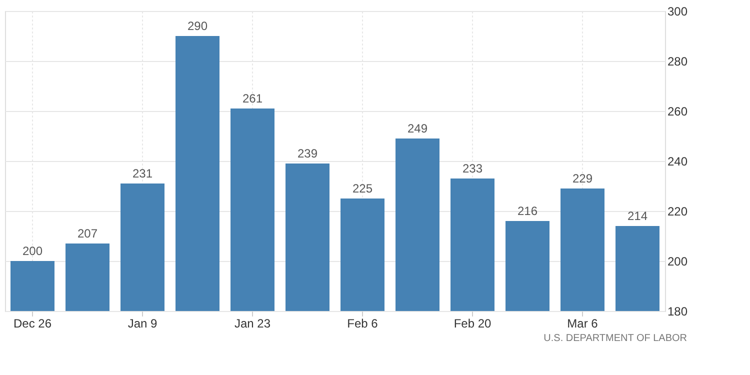  What do you see at coordinates (362, 323) in the screenshot?
I see `x-tick-label: Feb 6` at bounding box center [362, 323].